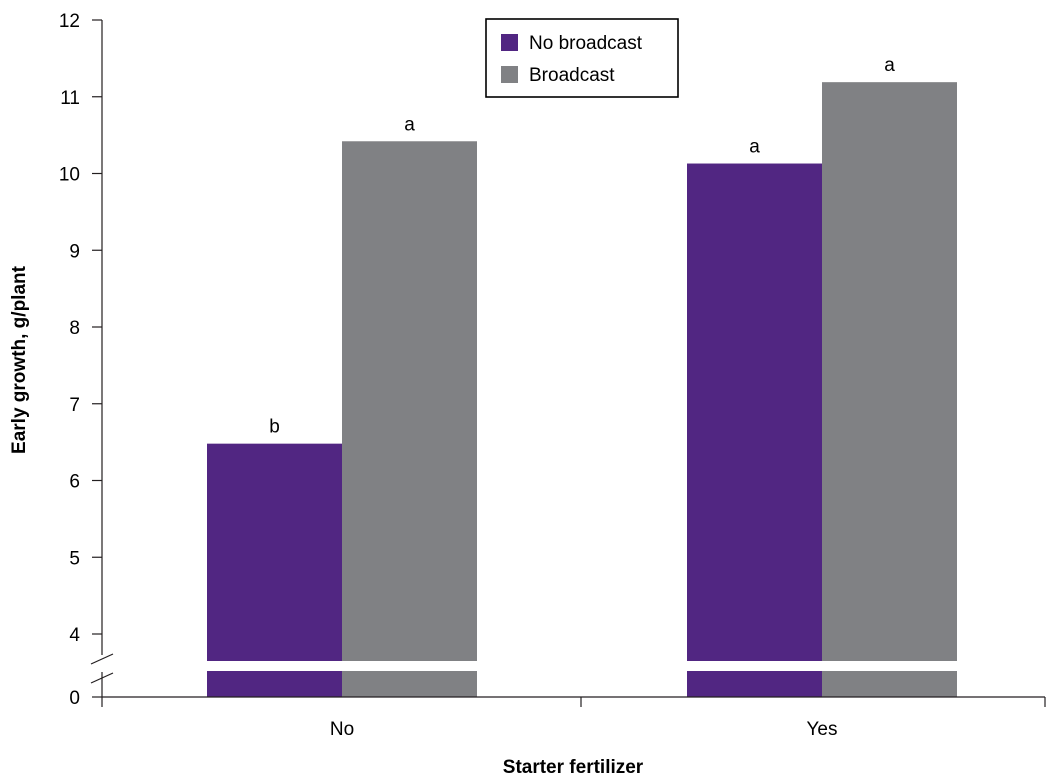  I want to click on bar-broadcast-no, so click(409, 419).